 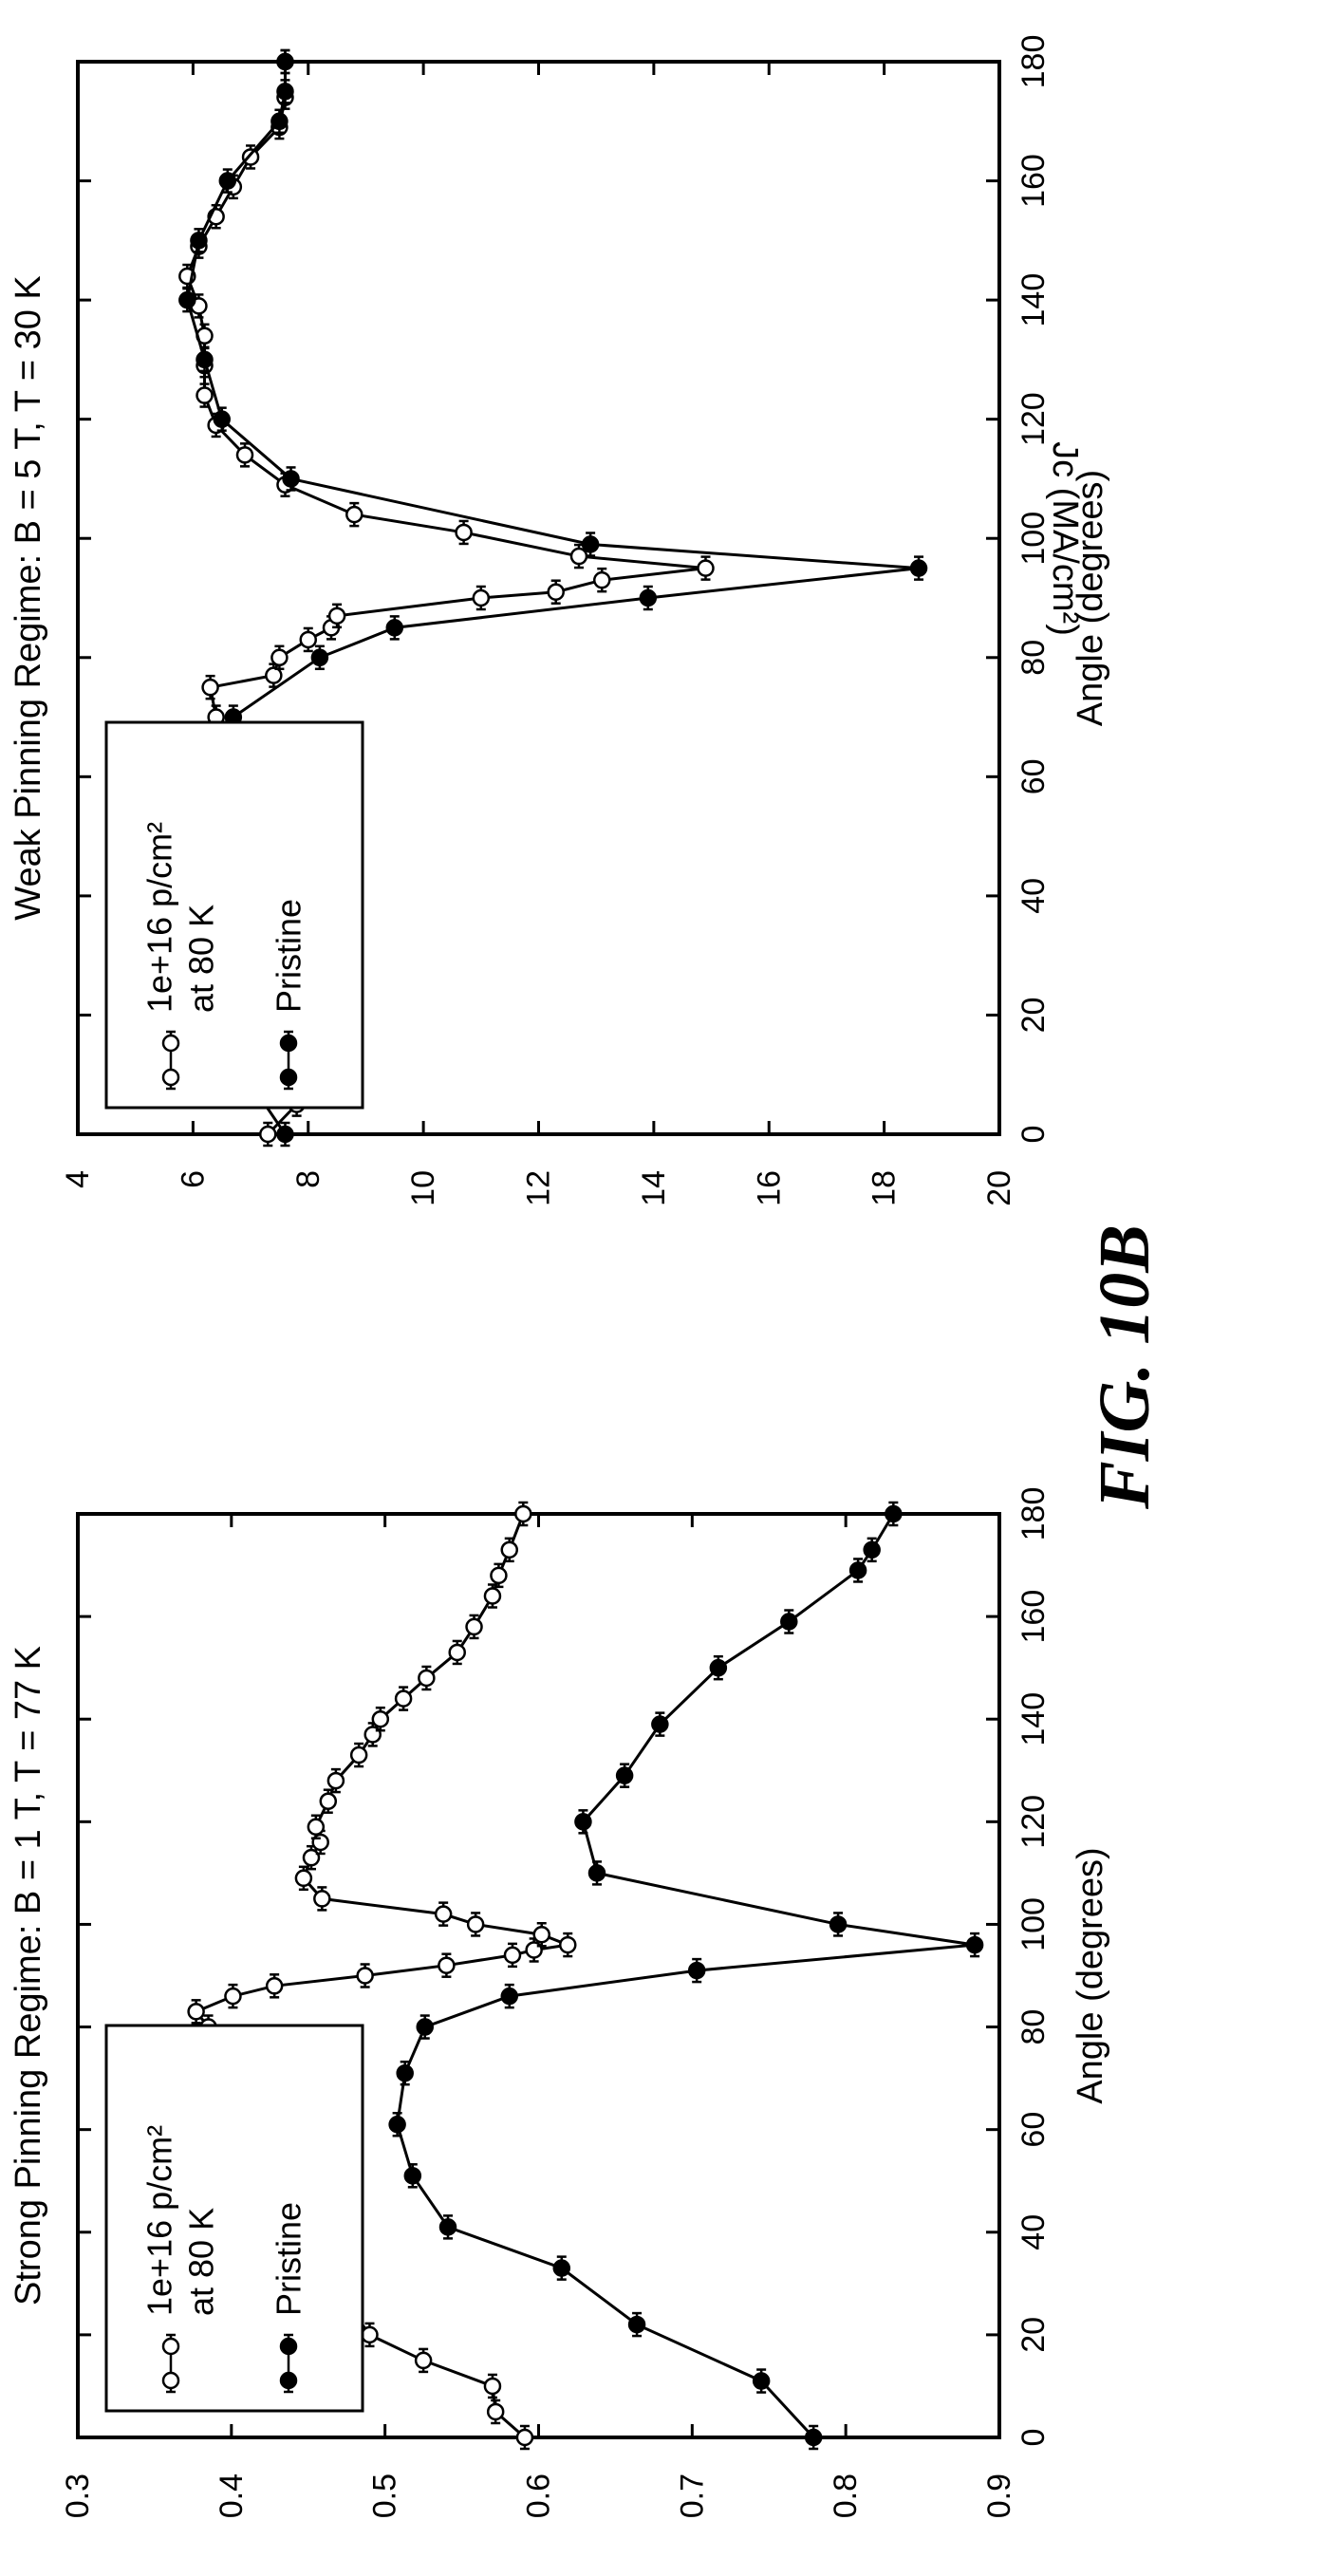 I want to click on jc-axis-label: Jᴄ (MA/cm²), so click(x=1065, y=539).